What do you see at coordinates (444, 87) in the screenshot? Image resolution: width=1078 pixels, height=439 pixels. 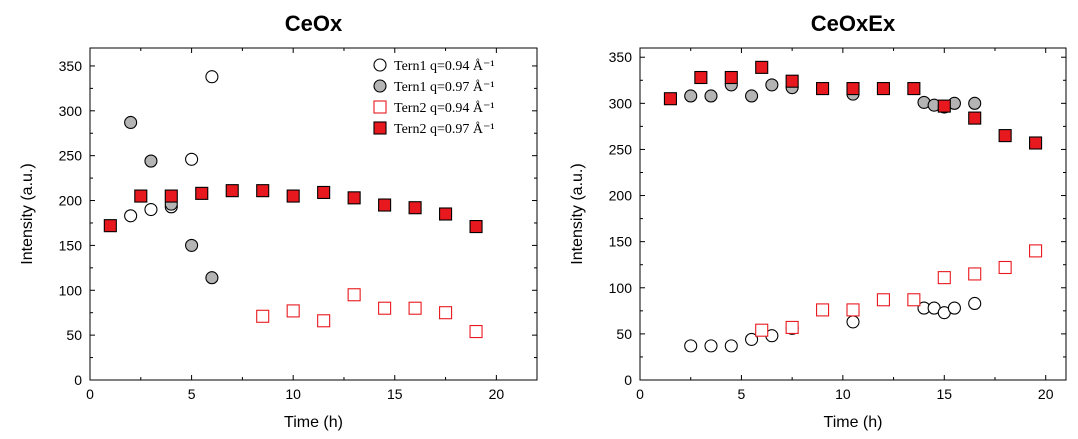 I see `legend-label: Tern1 q=0.97 Å⁻¹` at bounding box center [444, 87].